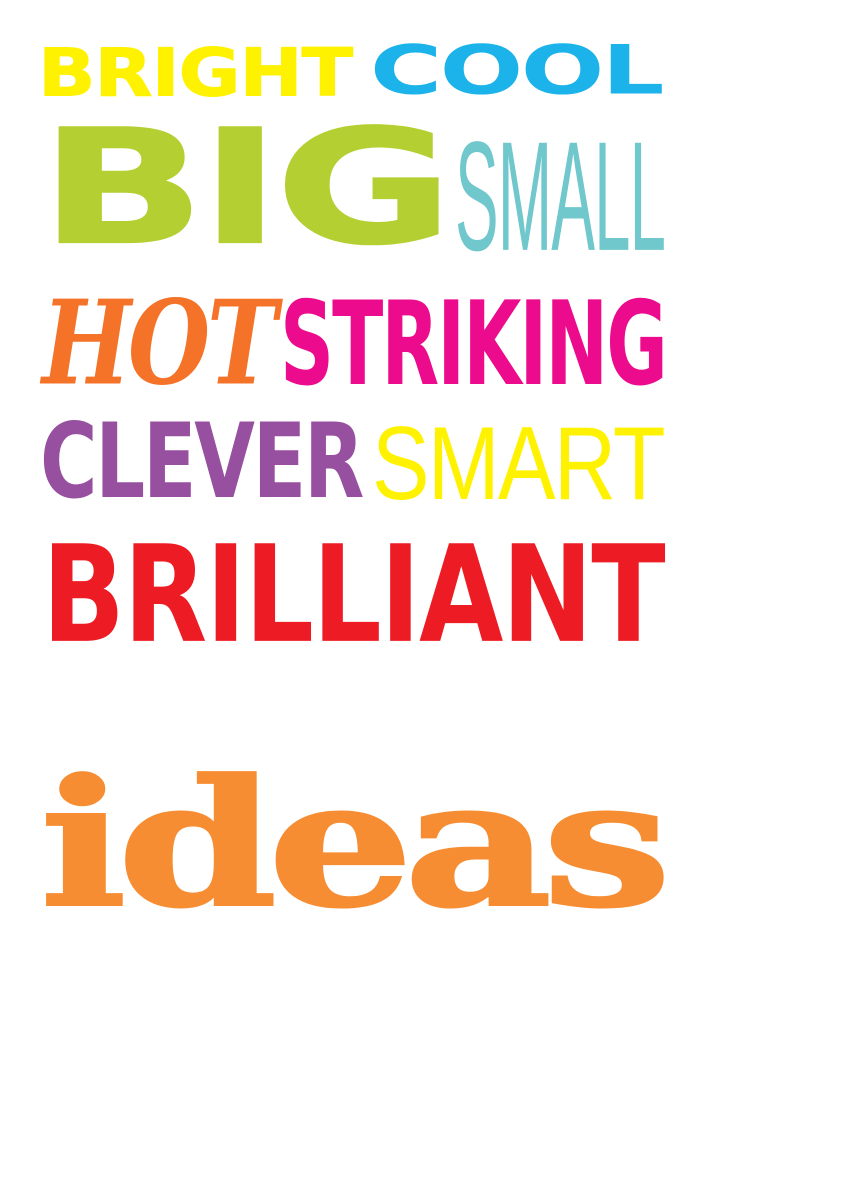 This screenshot has height=1191, width=842. Describe the element at coordinates (560, 196) in the screenshot. I see `word-small: SMALL` at that location.